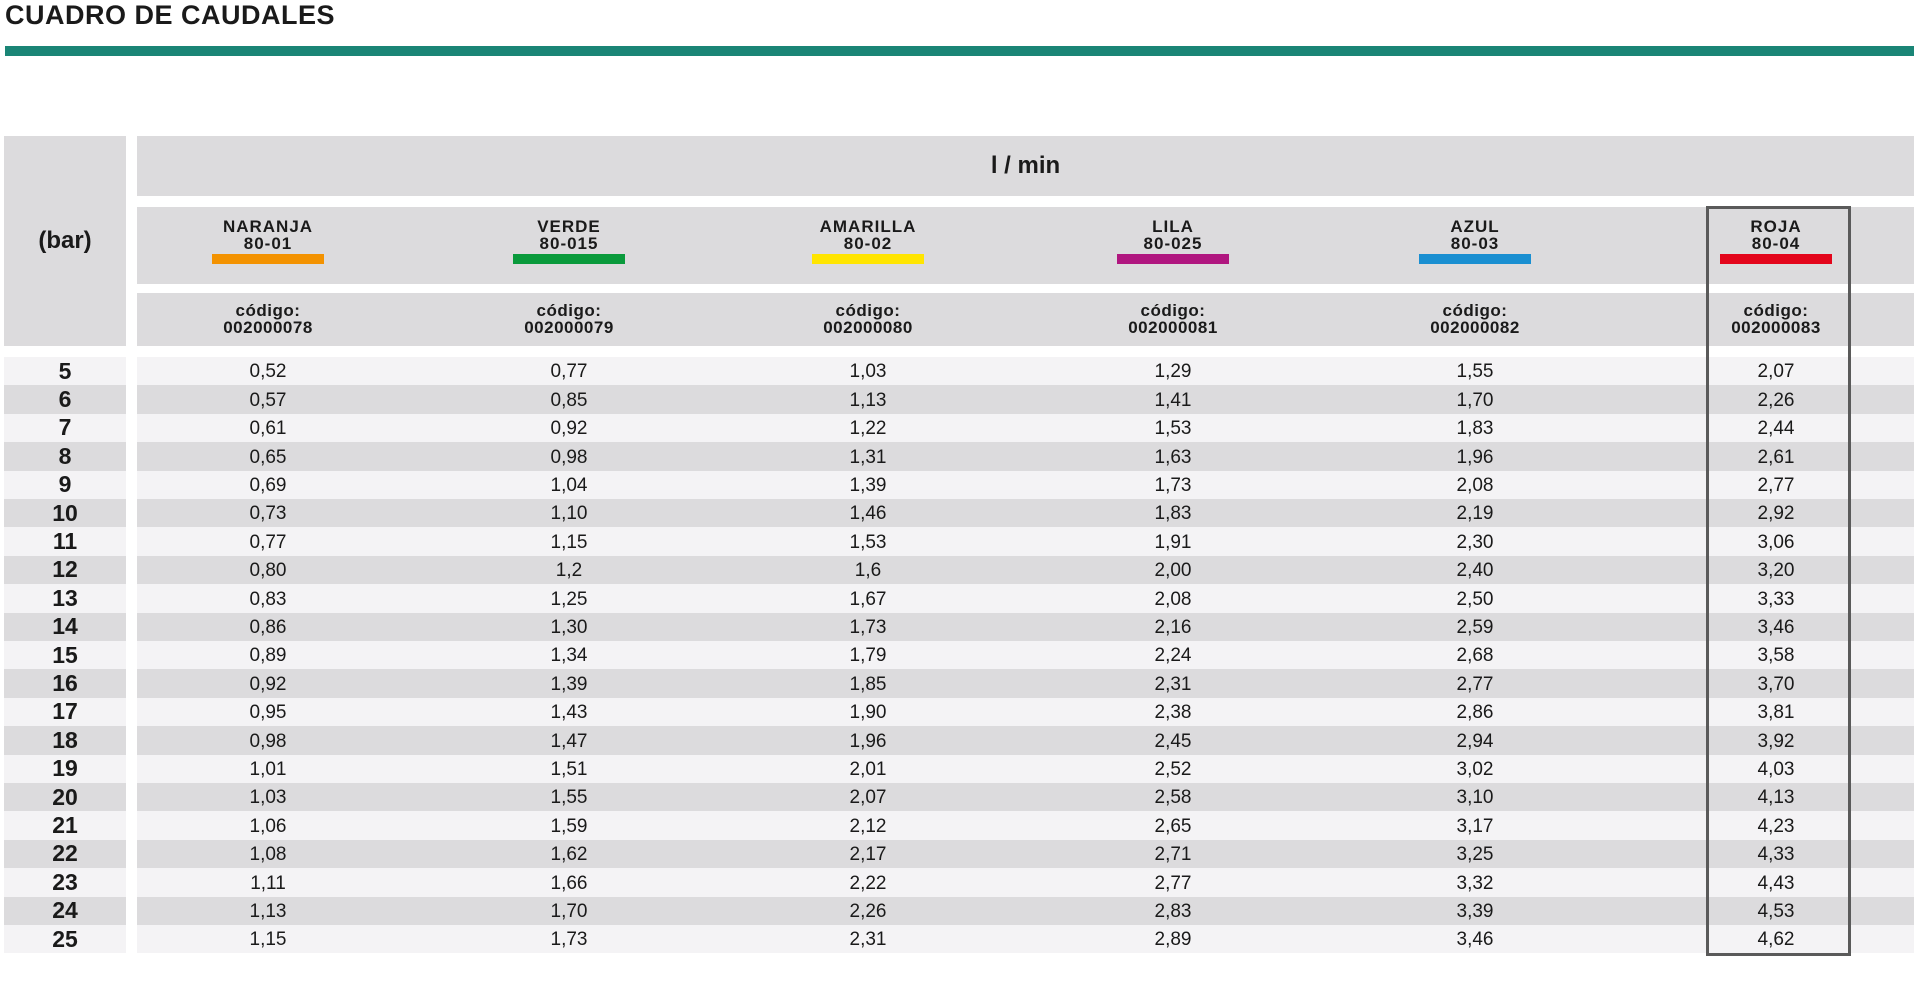  I want to click on flow-value-cell: 1,15, so click(569, 542).